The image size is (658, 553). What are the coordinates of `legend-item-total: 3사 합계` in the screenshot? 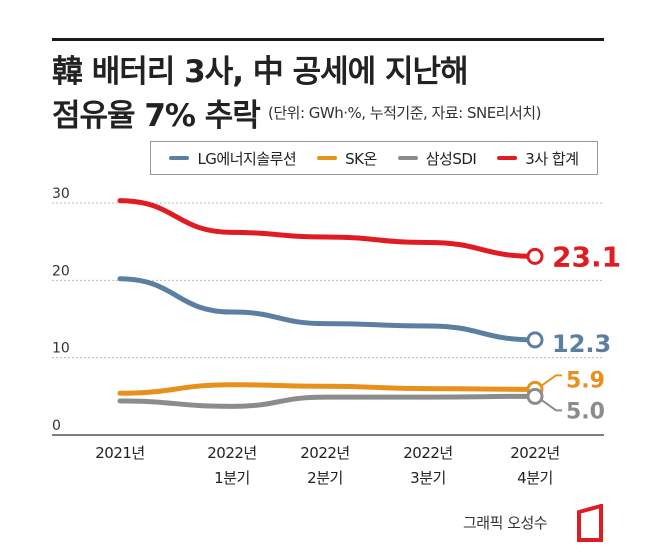 It's located at (538, 158).